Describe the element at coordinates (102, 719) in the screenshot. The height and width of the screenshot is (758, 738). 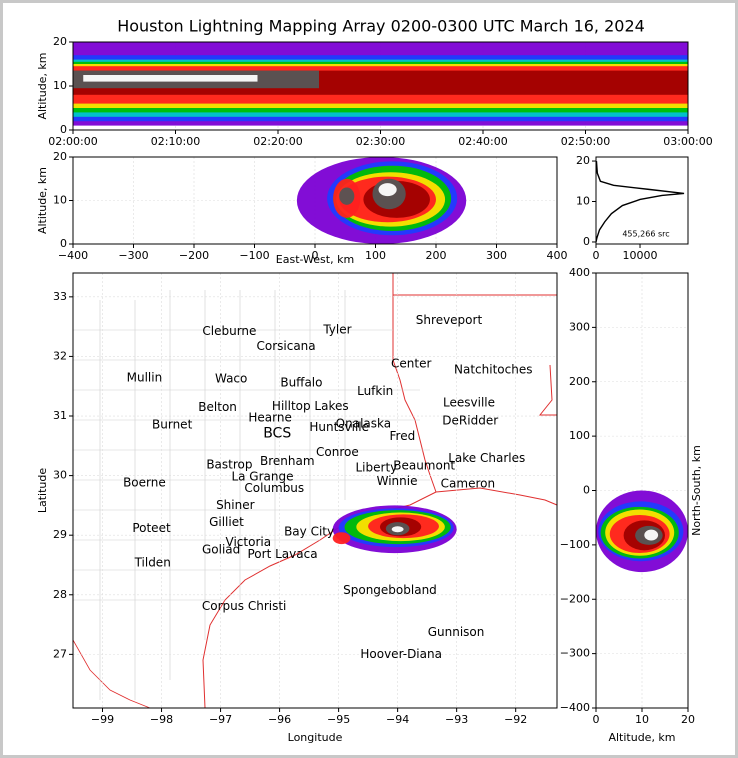
I see `x-tick-label: −99` at that location.